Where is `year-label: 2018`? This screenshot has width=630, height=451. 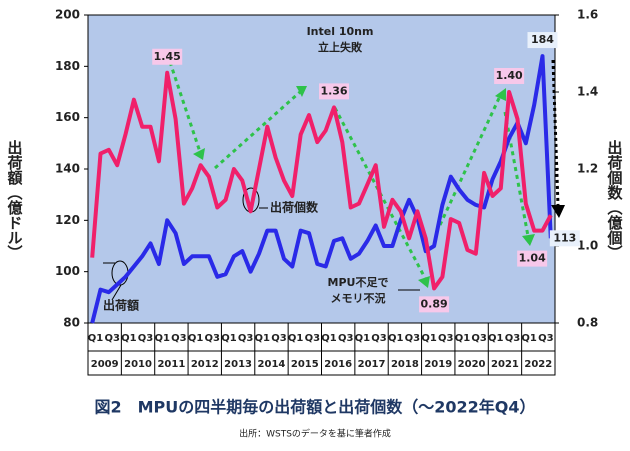
year-label: 2018 is located at coordinates (405, 364).